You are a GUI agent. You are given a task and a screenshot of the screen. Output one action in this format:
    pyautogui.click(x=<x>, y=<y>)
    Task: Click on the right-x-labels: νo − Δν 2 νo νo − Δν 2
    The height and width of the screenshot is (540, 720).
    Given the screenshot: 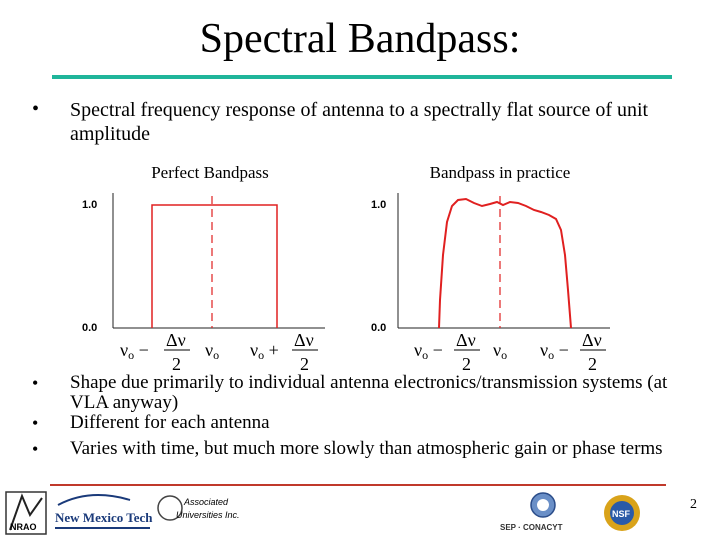 What is the action you would take?
    pyautogui.click(x=510, y=352)
    